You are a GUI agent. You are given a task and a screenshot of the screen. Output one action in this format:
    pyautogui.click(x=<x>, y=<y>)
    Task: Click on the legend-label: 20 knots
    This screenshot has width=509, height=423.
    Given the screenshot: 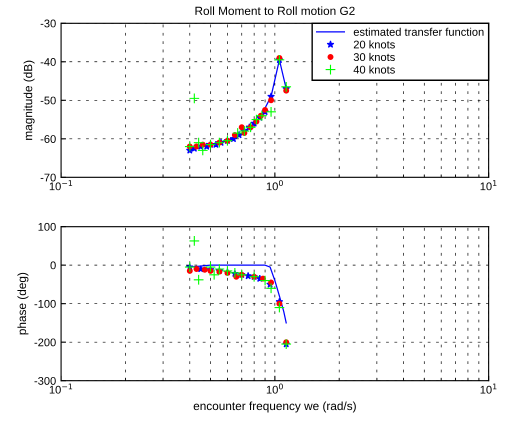 What is the action you would take?
    pyautogui.click(x=374, y=44)
    